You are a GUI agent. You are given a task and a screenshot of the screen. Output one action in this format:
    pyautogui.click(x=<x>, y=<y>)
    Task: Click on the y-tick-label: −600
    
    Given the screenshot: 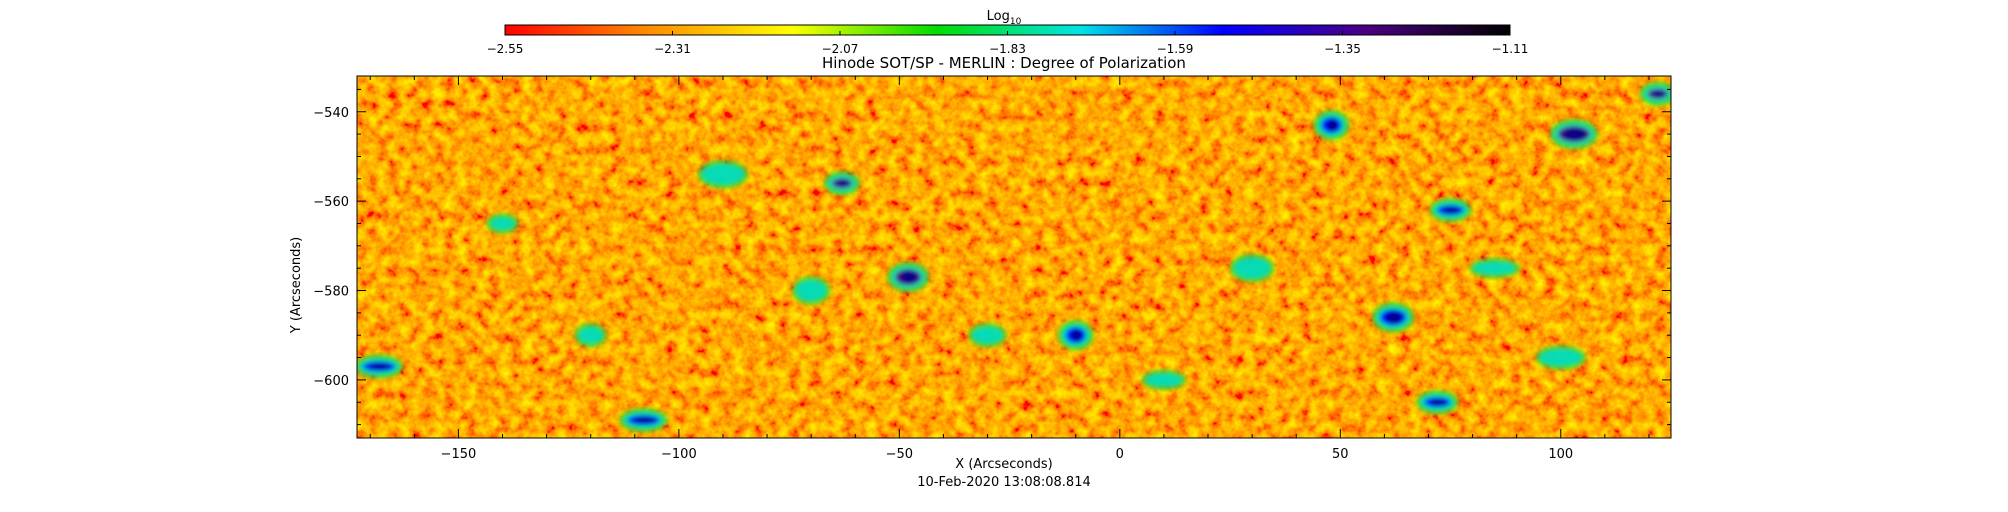 What is the action you would take?
    pyautogui.click(x=331, y=381)
    